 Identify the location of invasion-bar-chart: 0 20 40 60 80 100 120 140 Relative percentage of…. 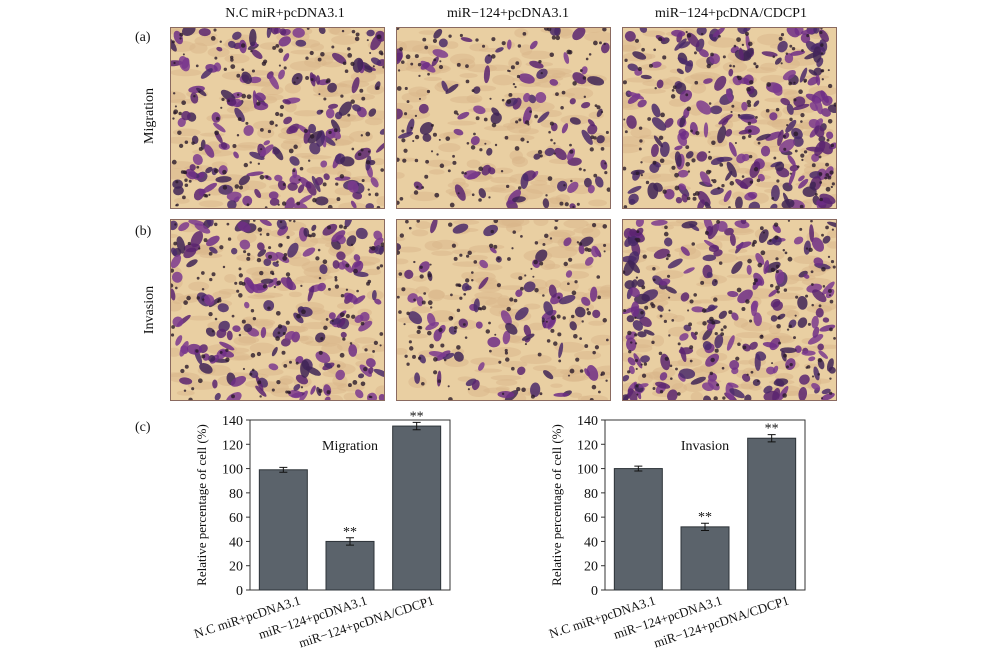
(676, 532).